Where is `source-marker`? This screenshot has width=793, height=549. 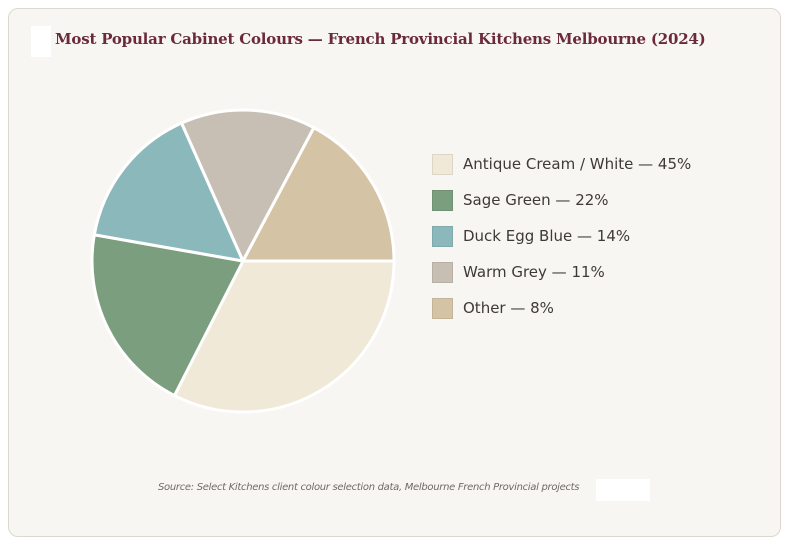 source-marker is located at coordinates (623, 490).